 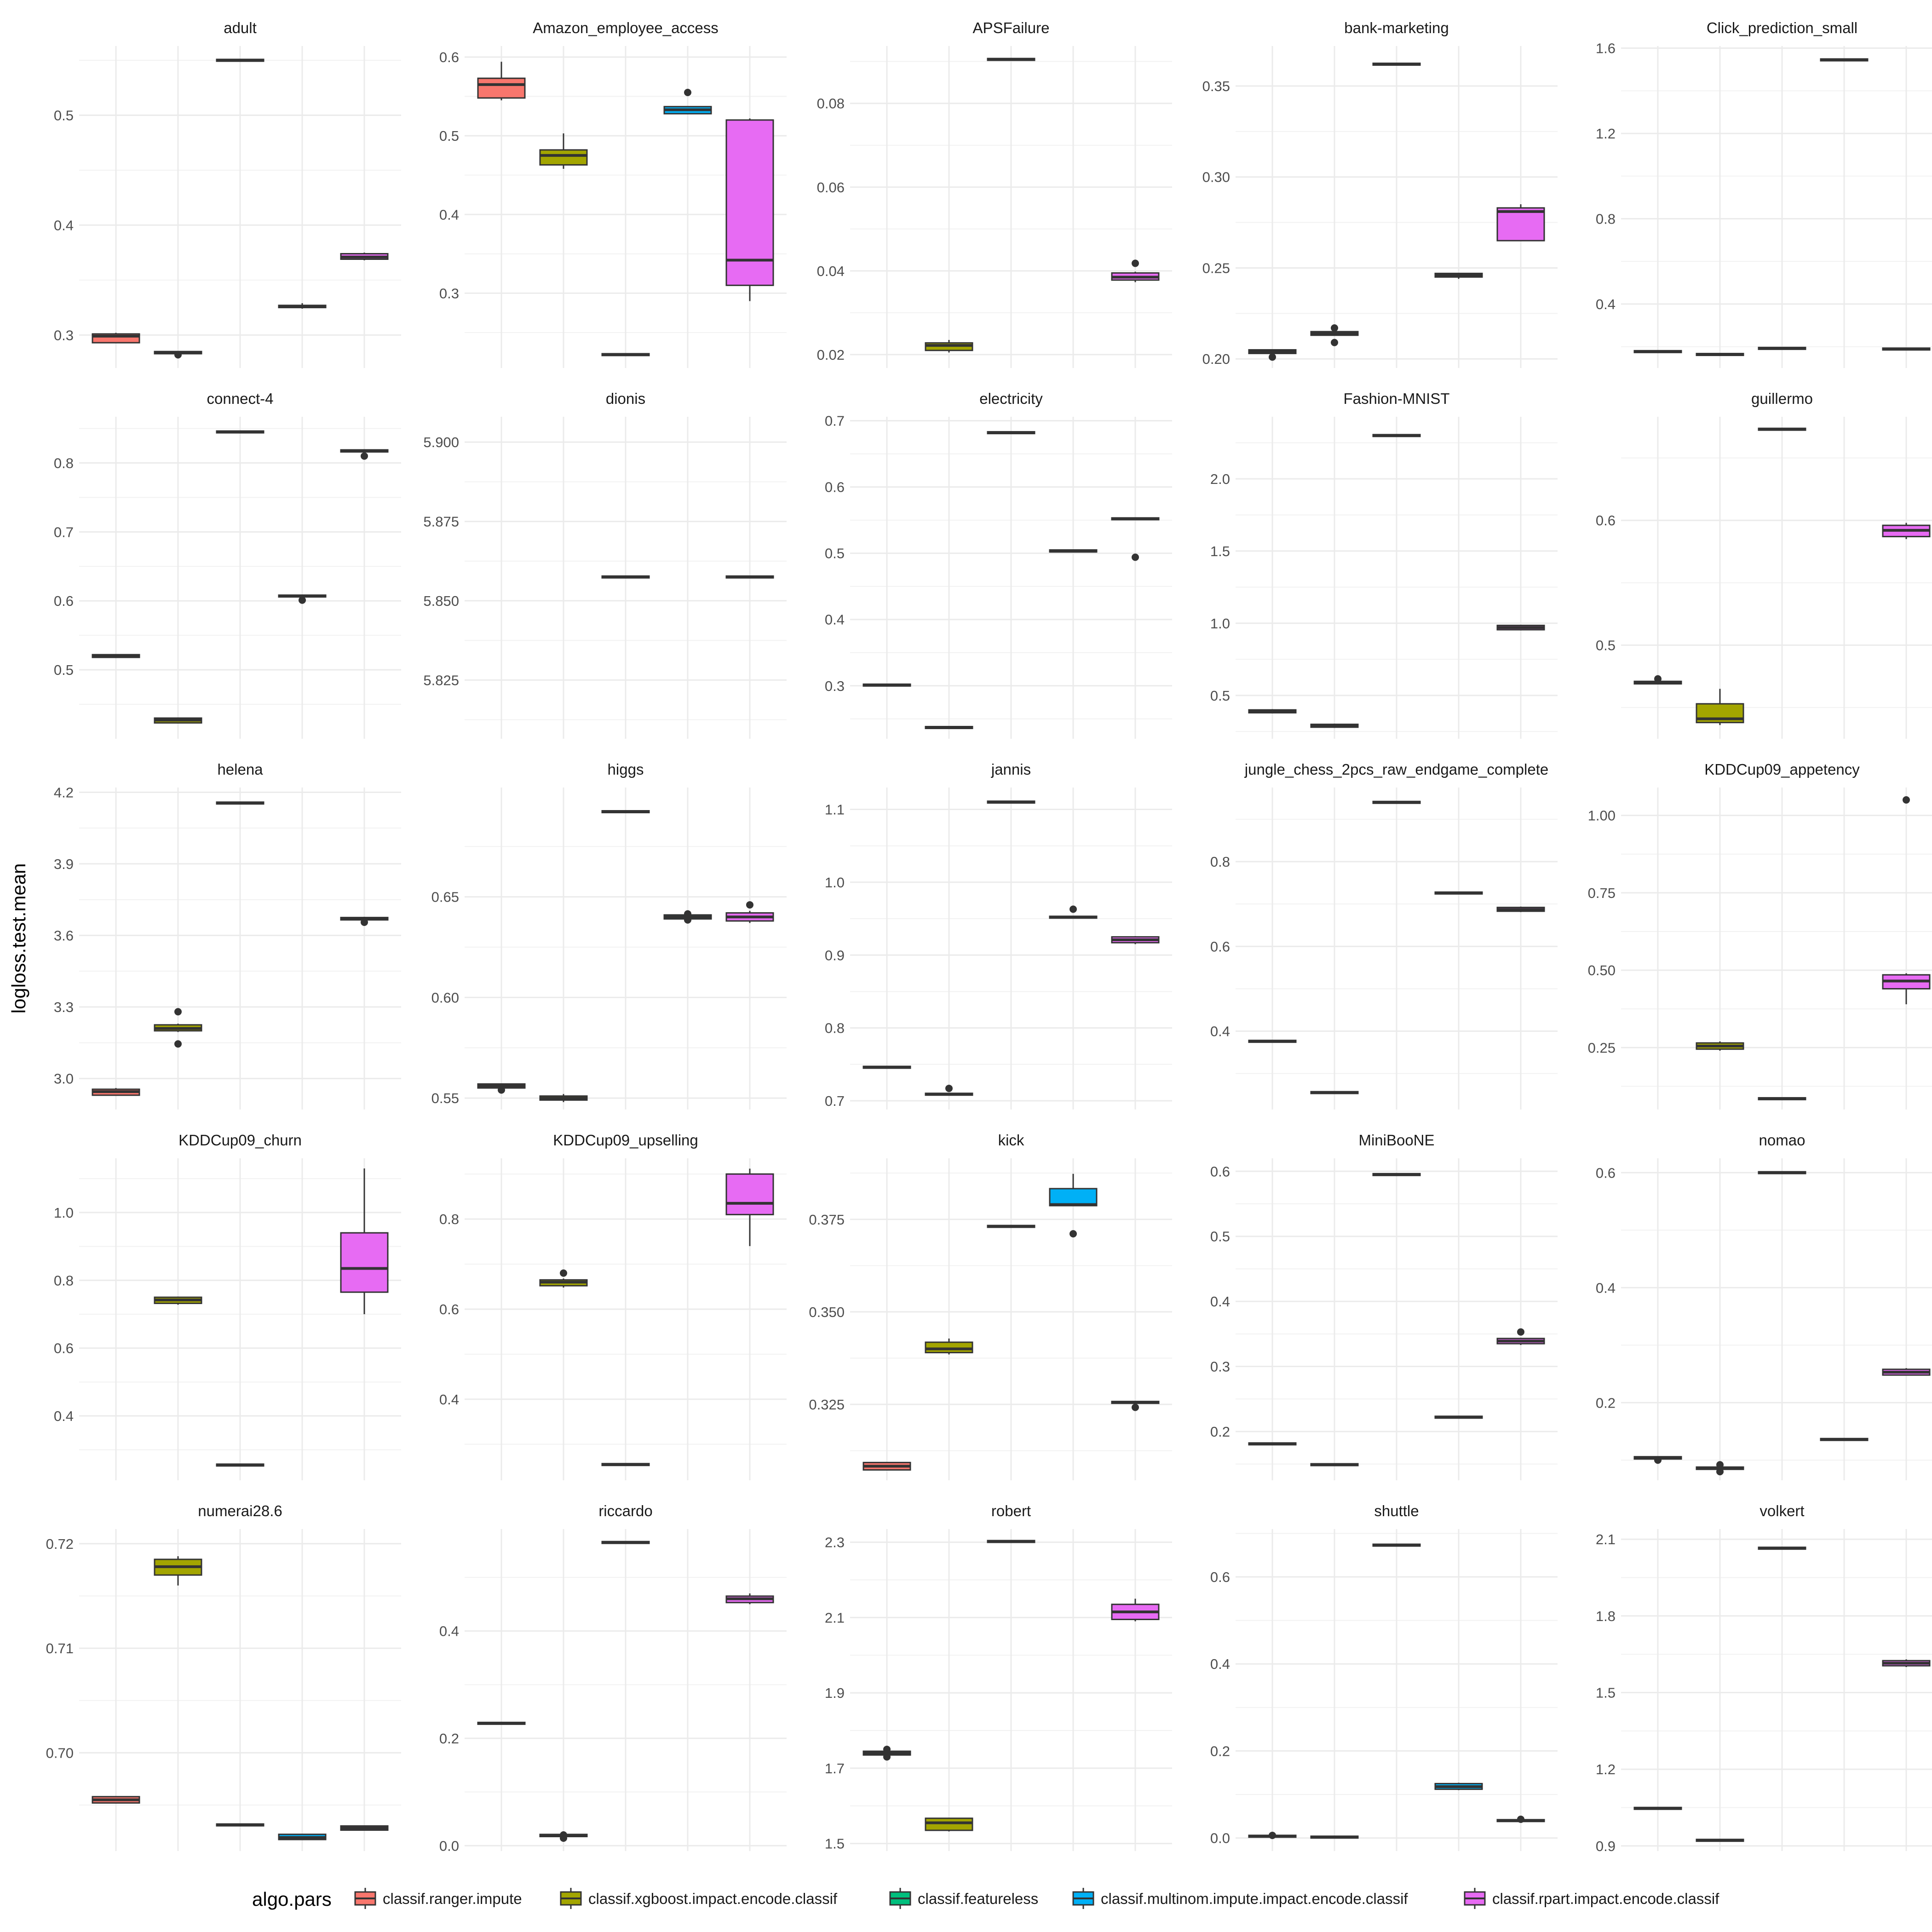 What do you see at coordinates (1782, 1510) in the screenshot?
I see `facet-title: volkert` at bounding box center [1782, 1510].